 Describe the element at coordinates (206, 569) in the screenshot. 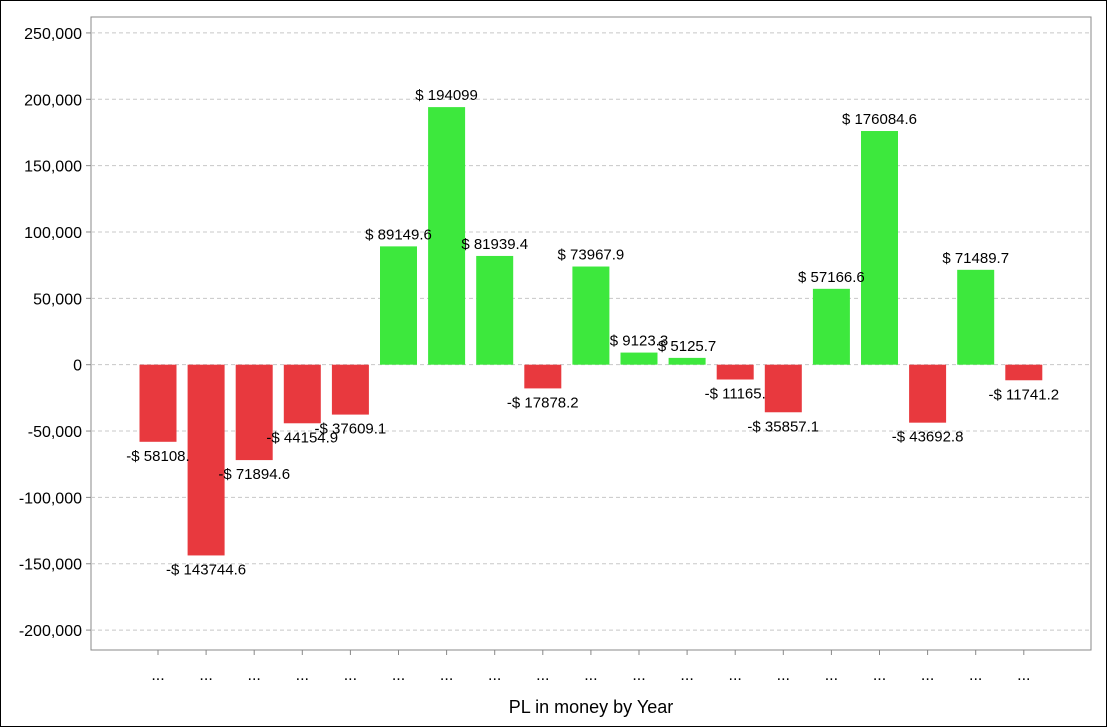

I see `data-label: -$ 143744.6` at that location.